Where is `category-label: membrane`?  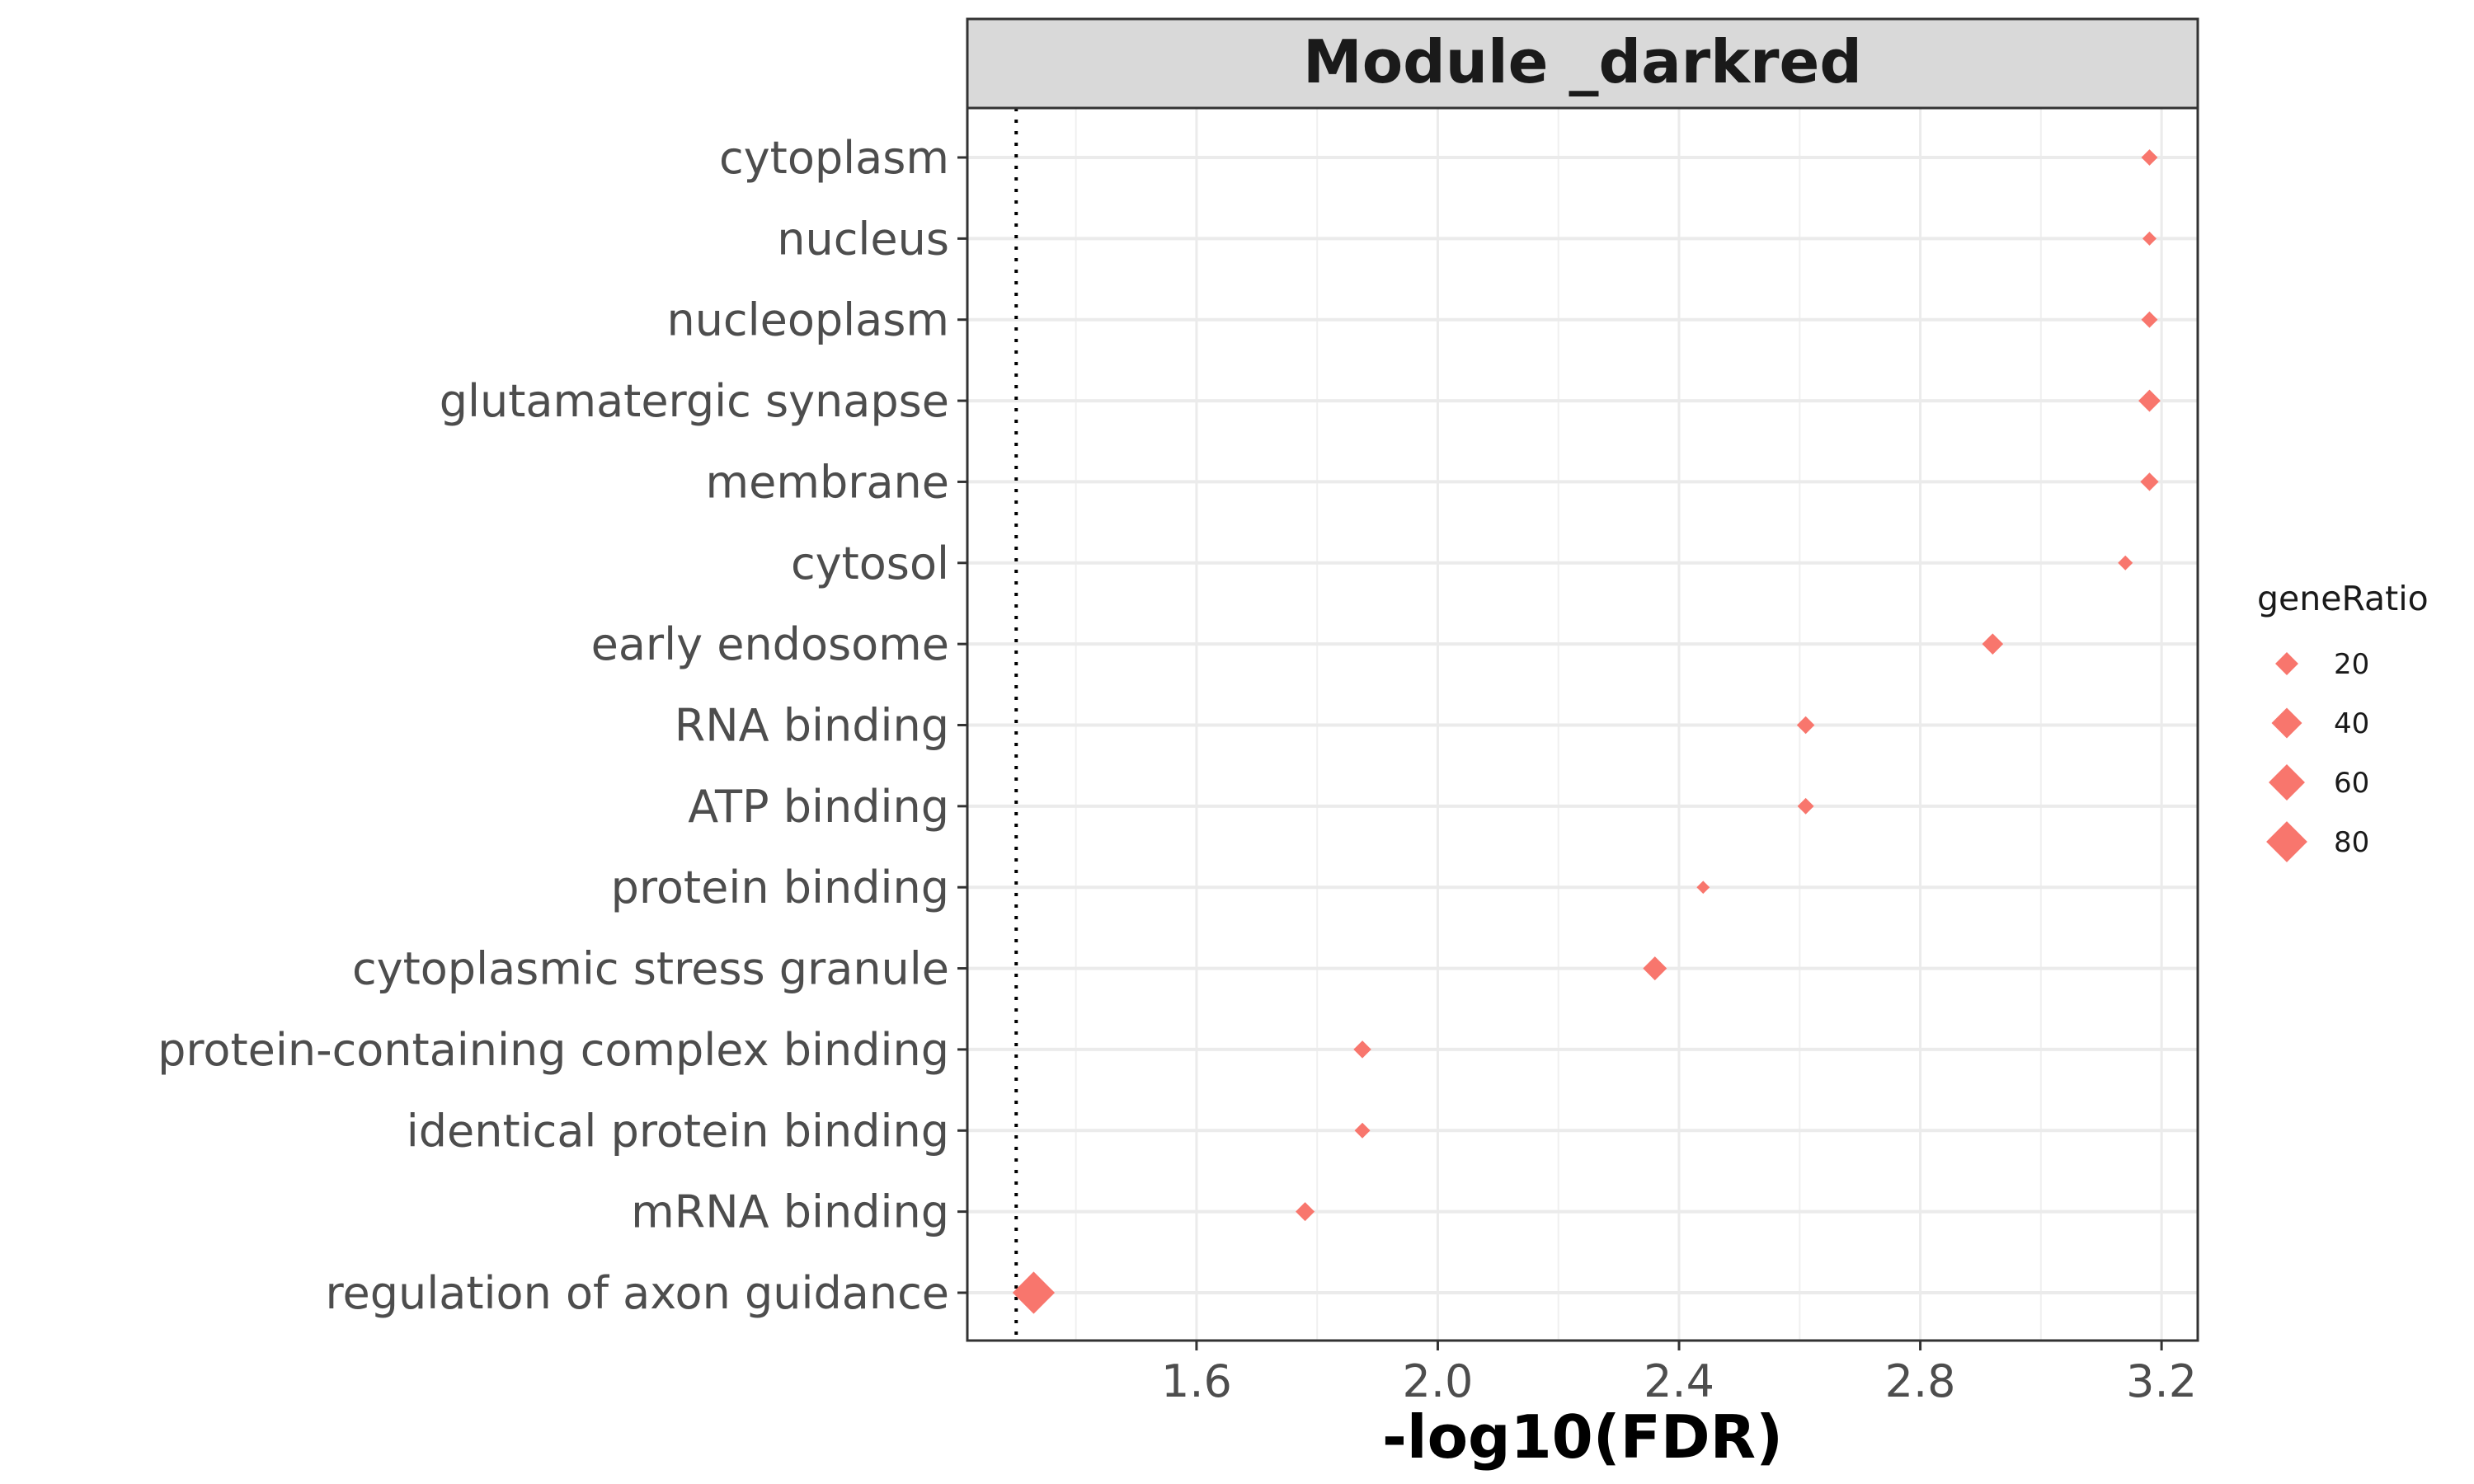
category-label: membrane is located at coordinates (827, 482).